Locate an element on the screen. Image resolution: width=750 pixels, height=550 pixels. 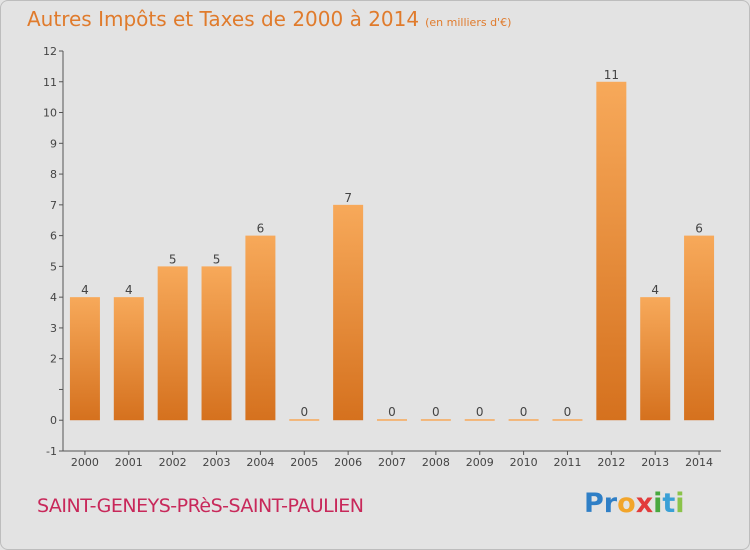
bar-value-label: 11 is located at coordinates (611, 75).